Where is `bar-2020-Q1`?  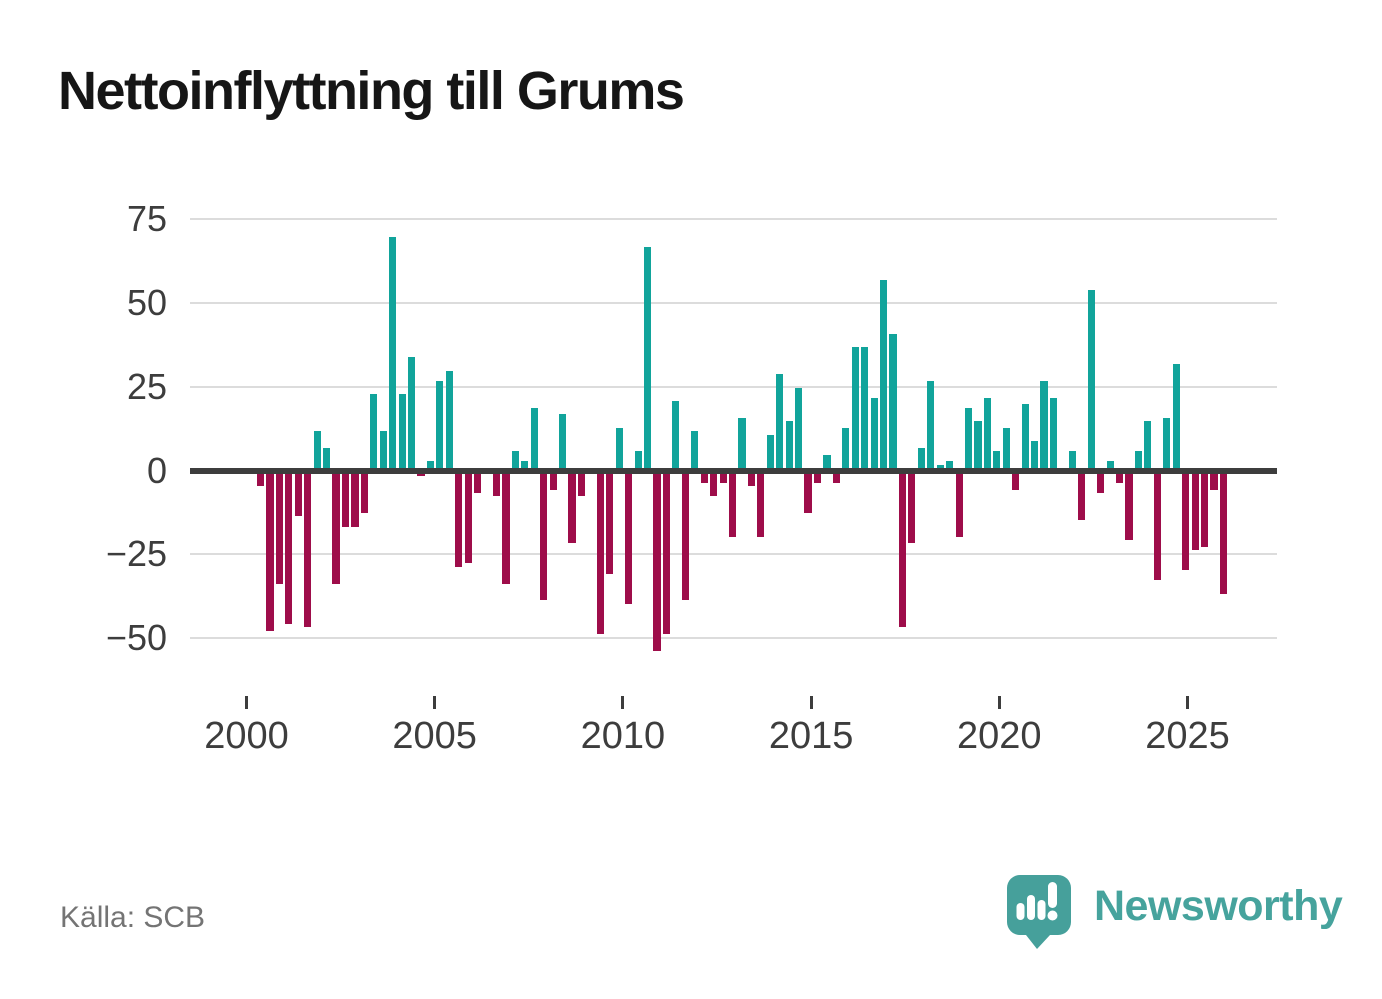 bar-2020-Q1 is located at coordinates (1006, 449).